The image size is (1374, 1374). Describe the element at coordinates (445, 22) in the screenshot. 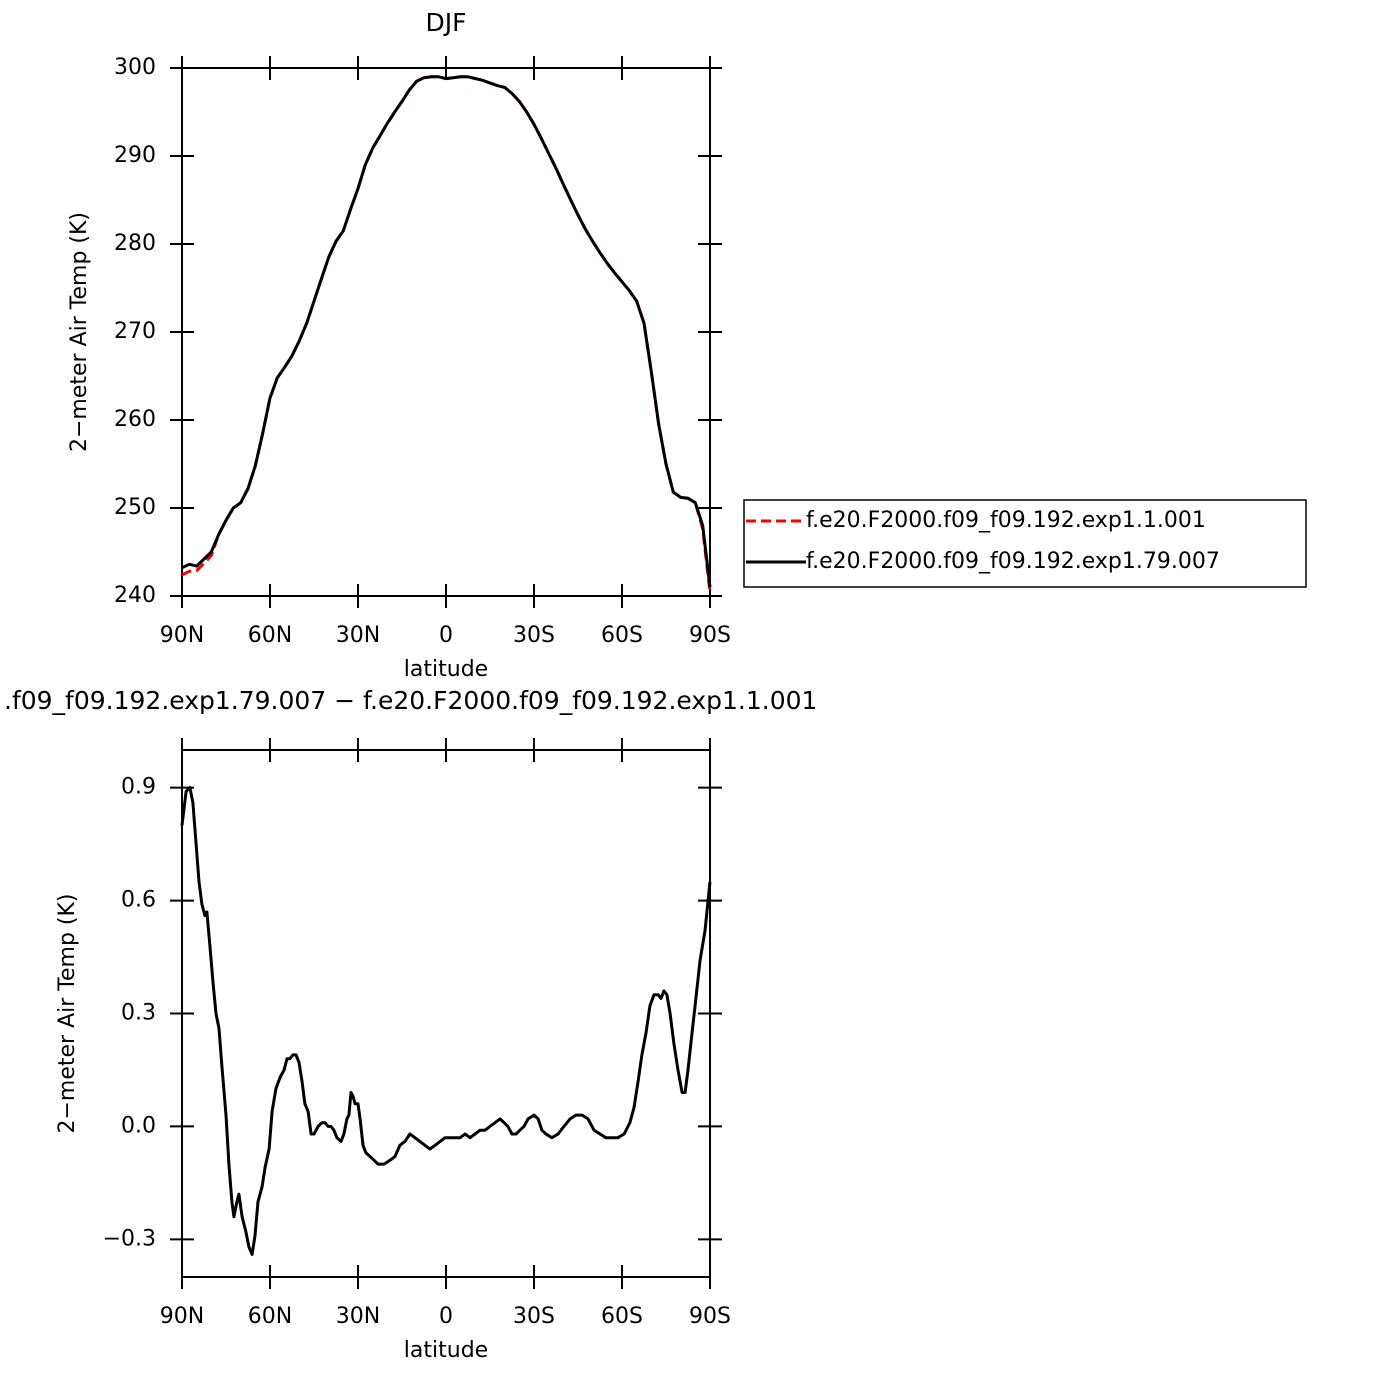

I see `chart-title: DJF` at that location.